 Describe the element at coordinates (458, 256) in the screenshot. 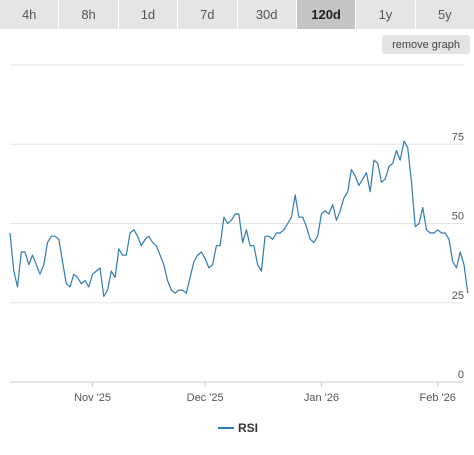

I see `y-axis-ticks: 0 25 50 75` at that location.